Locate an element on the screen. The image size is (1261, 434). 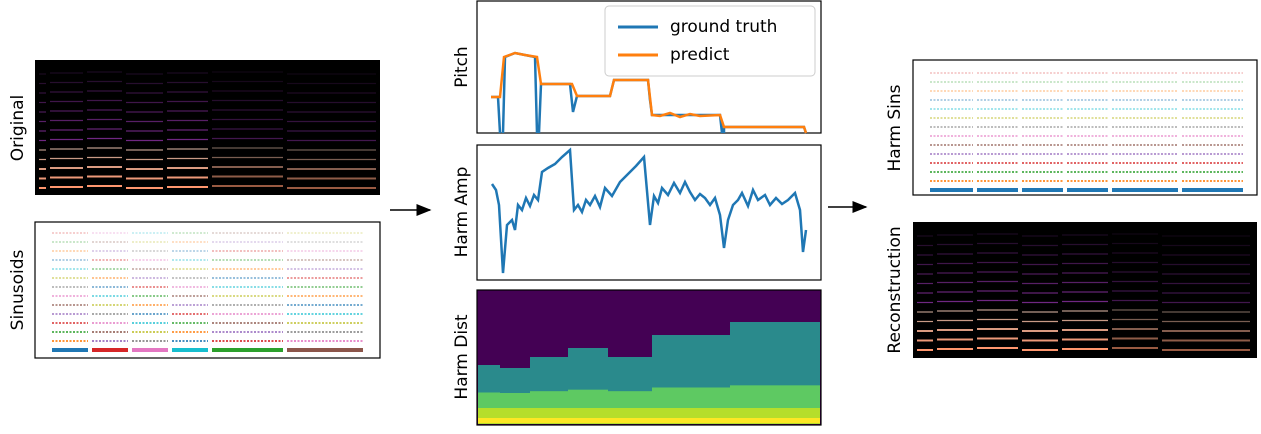
harm-amp-label: Harm Amp is located at coordinates (462, 212).